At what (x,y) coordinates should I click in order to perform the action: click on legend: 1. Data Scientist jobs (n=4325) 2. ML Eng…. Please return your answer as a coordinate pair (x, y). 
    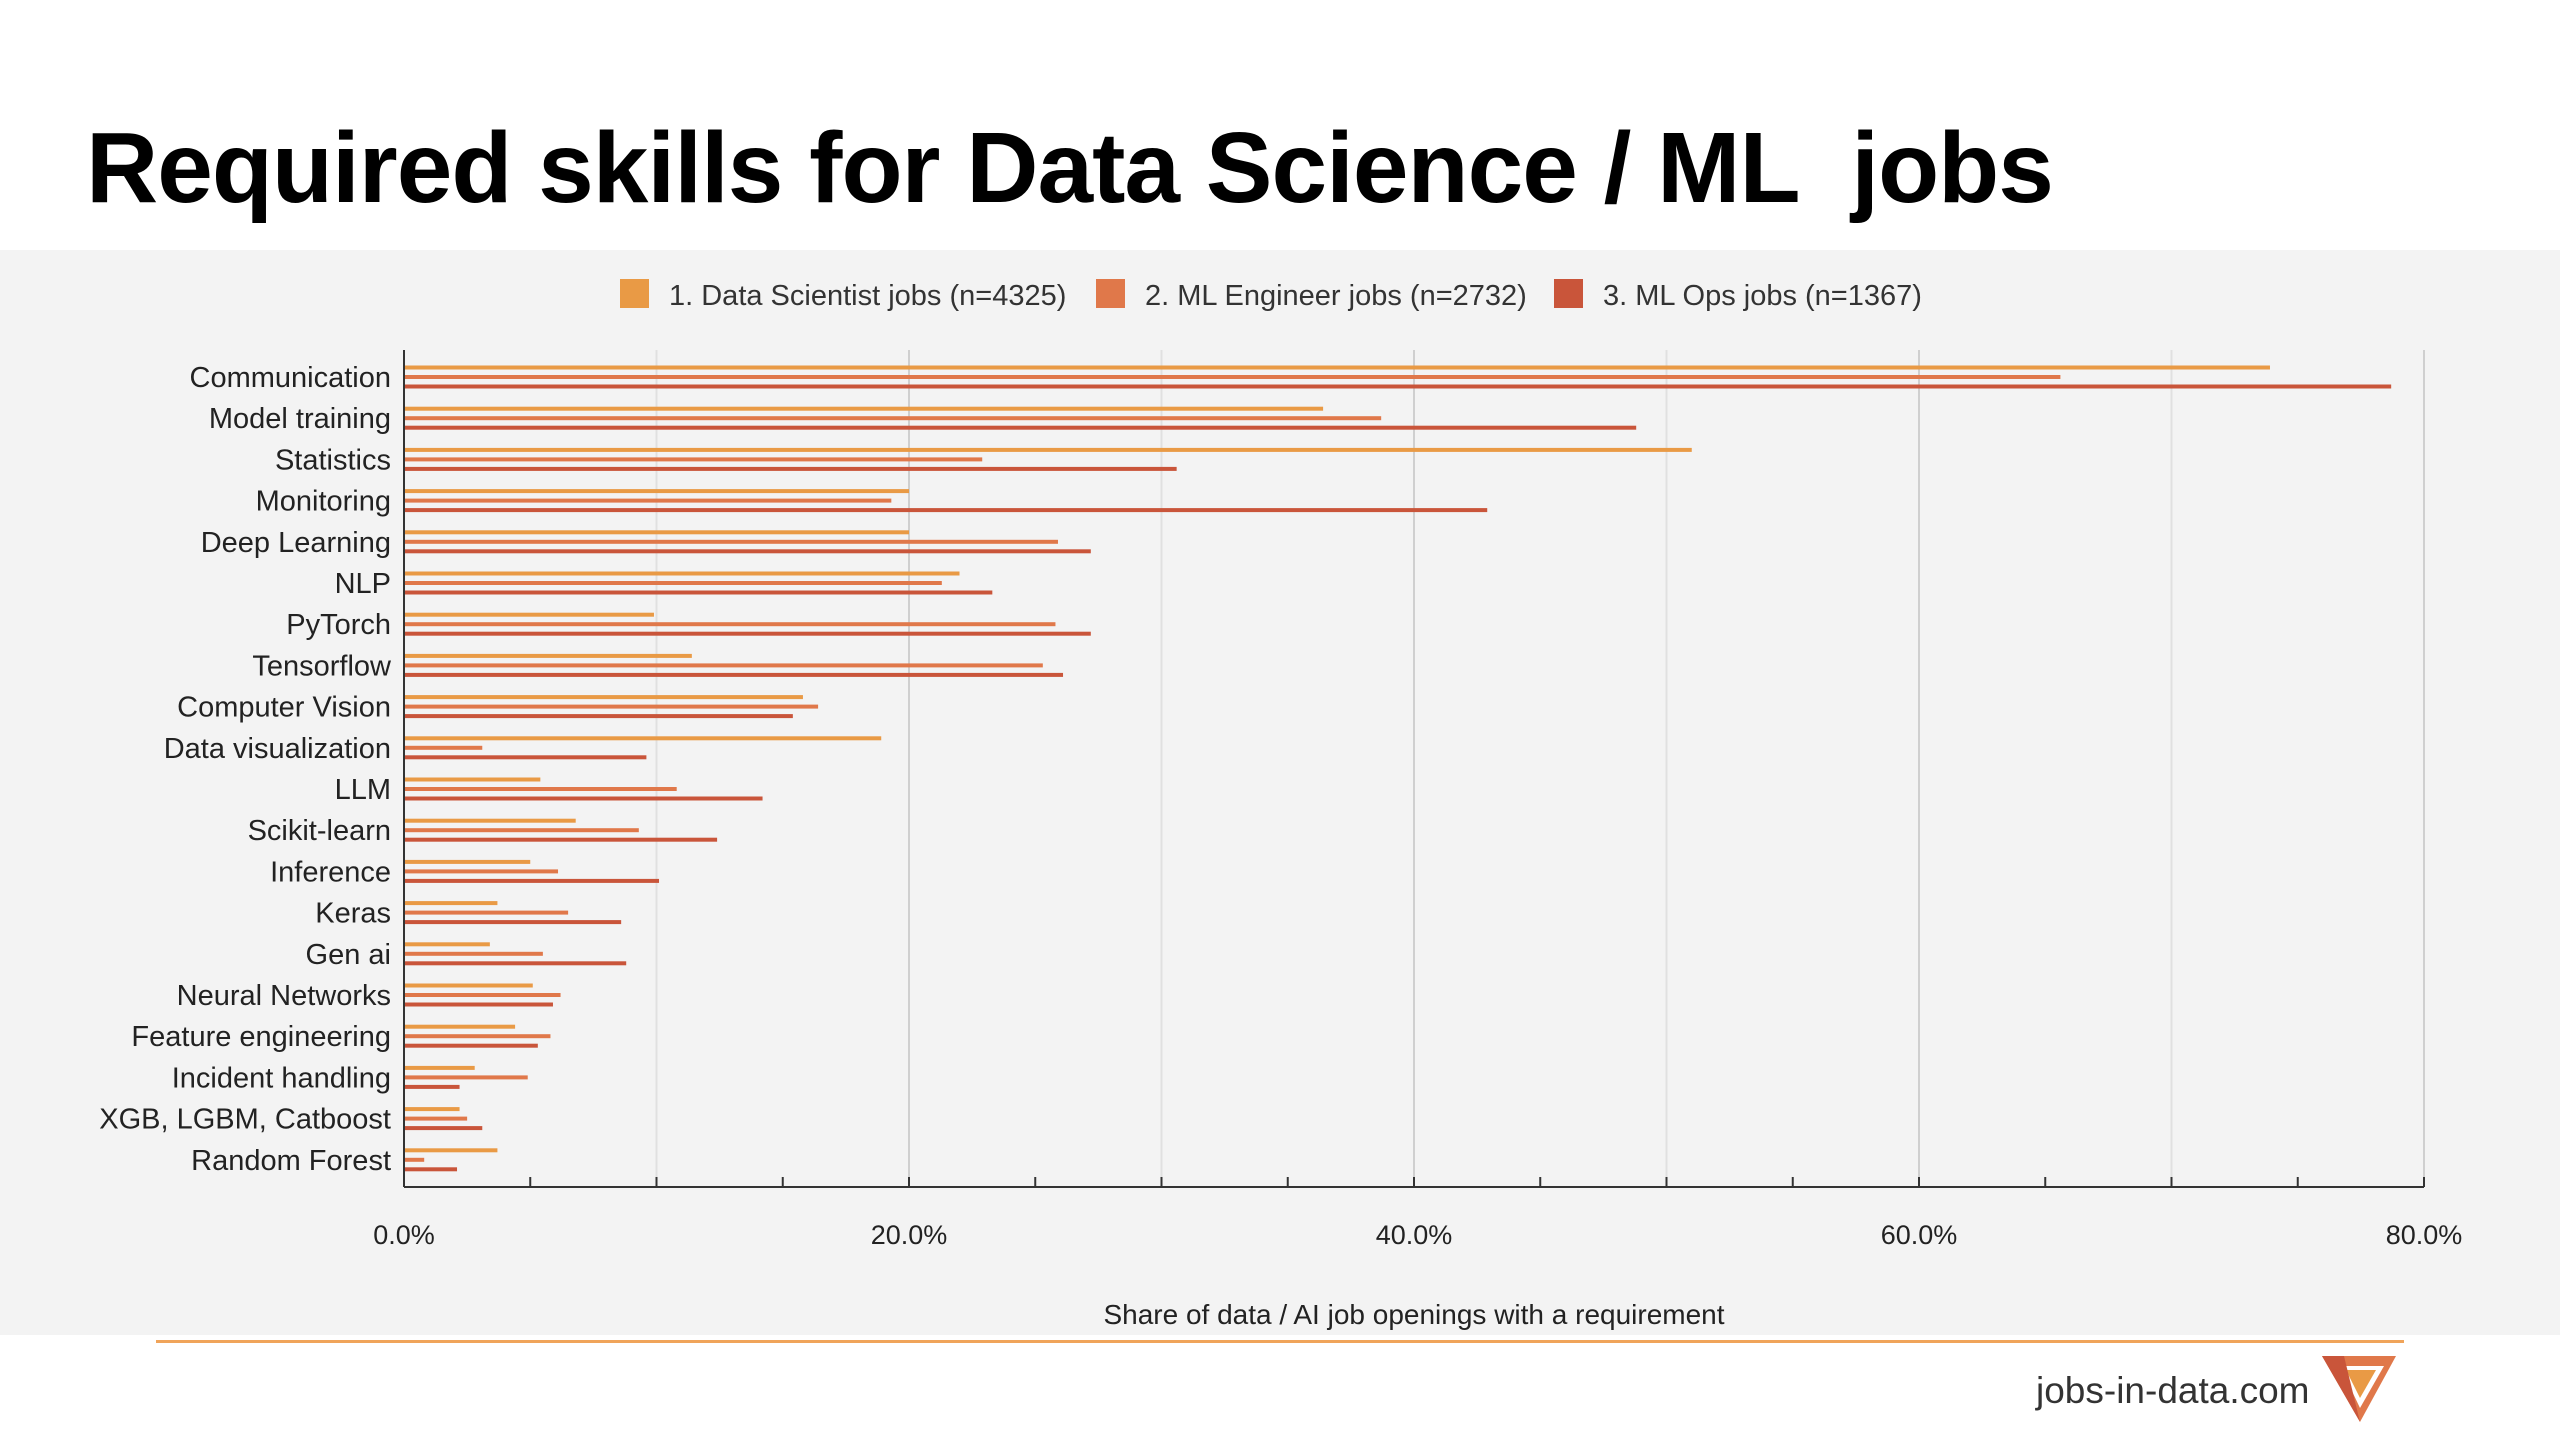
    Looking at the image, I should click on (1271, 295).